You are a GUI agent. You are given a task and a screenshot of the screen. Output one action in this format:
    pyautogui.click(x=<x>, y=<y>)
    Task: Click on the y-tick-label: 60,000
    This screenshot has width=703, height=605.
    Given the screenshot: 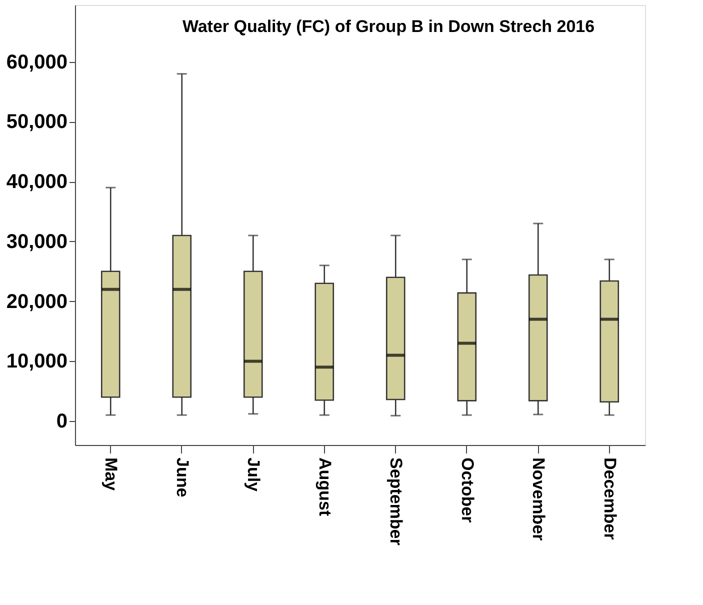 What is the action you would take?
    pyautogui.click(x=37, y=62)
    